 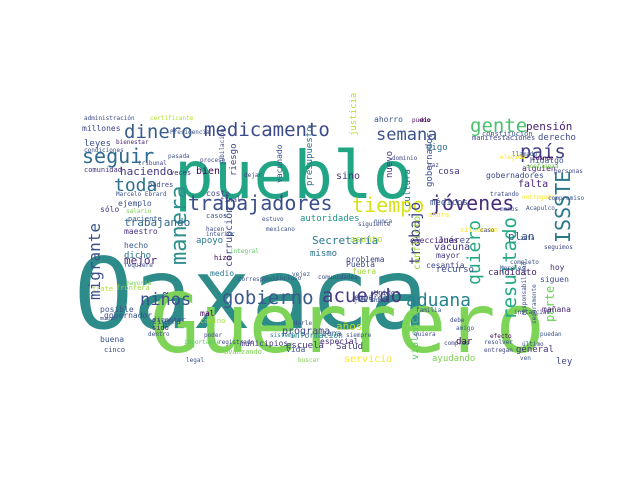 I want to click on word-129: efecto, so click(x=501, y=336).